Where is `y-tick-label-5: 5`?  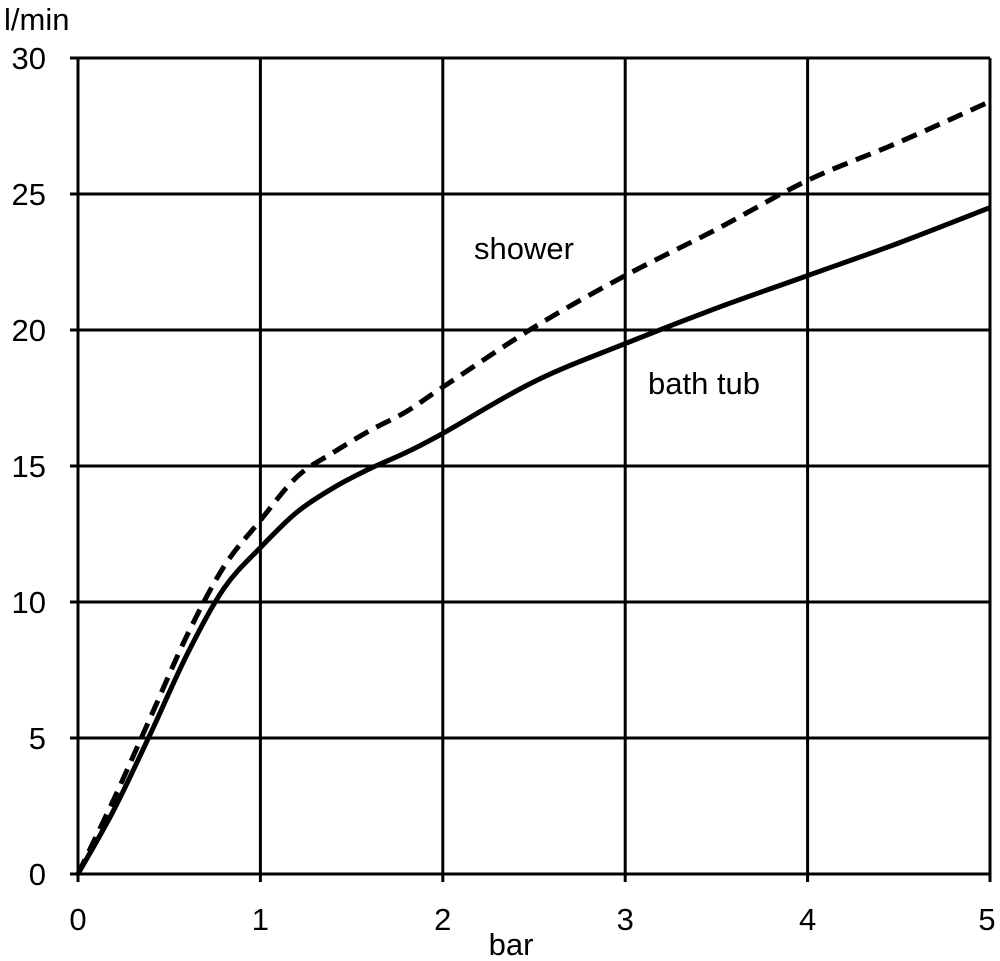 y-tick-label-5: 5 is located at coordinates (37, 738).